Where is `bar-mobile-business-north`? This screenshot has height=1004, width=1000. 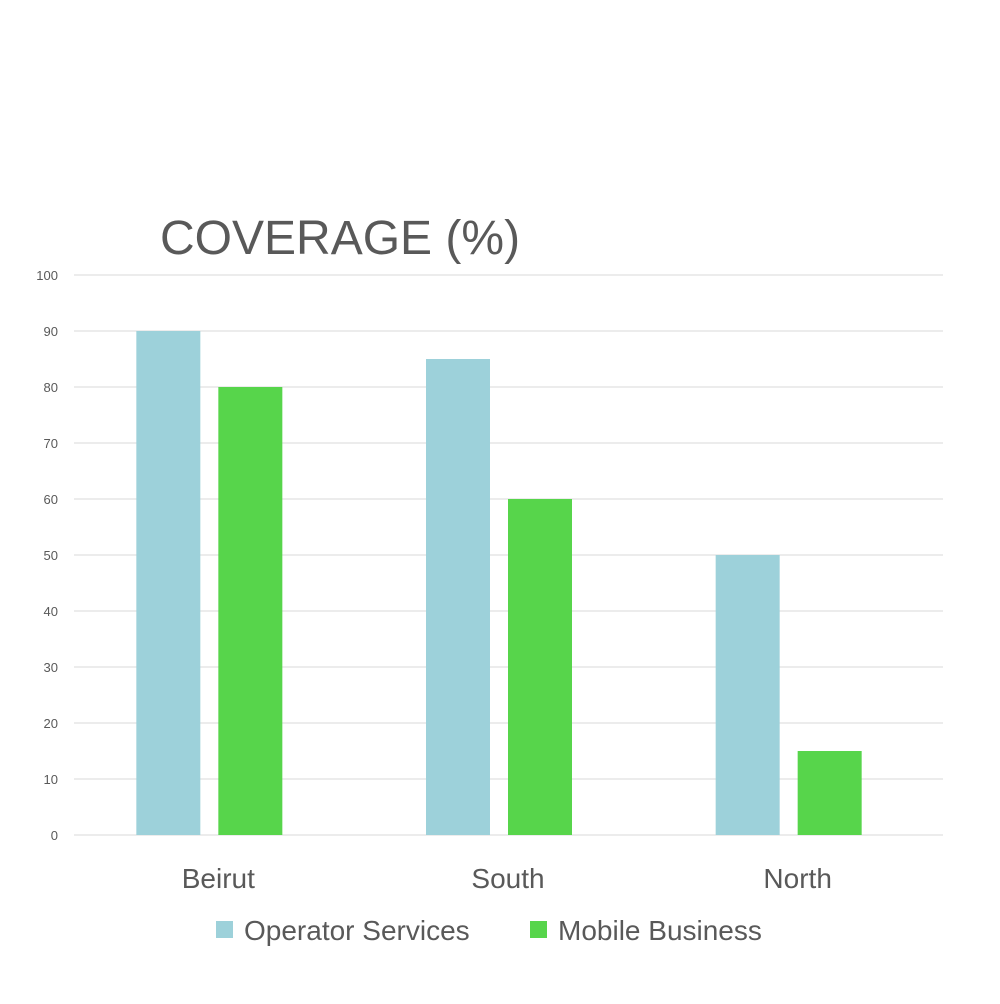 bar-mobile-business-north is located at coordinates (829, 793).